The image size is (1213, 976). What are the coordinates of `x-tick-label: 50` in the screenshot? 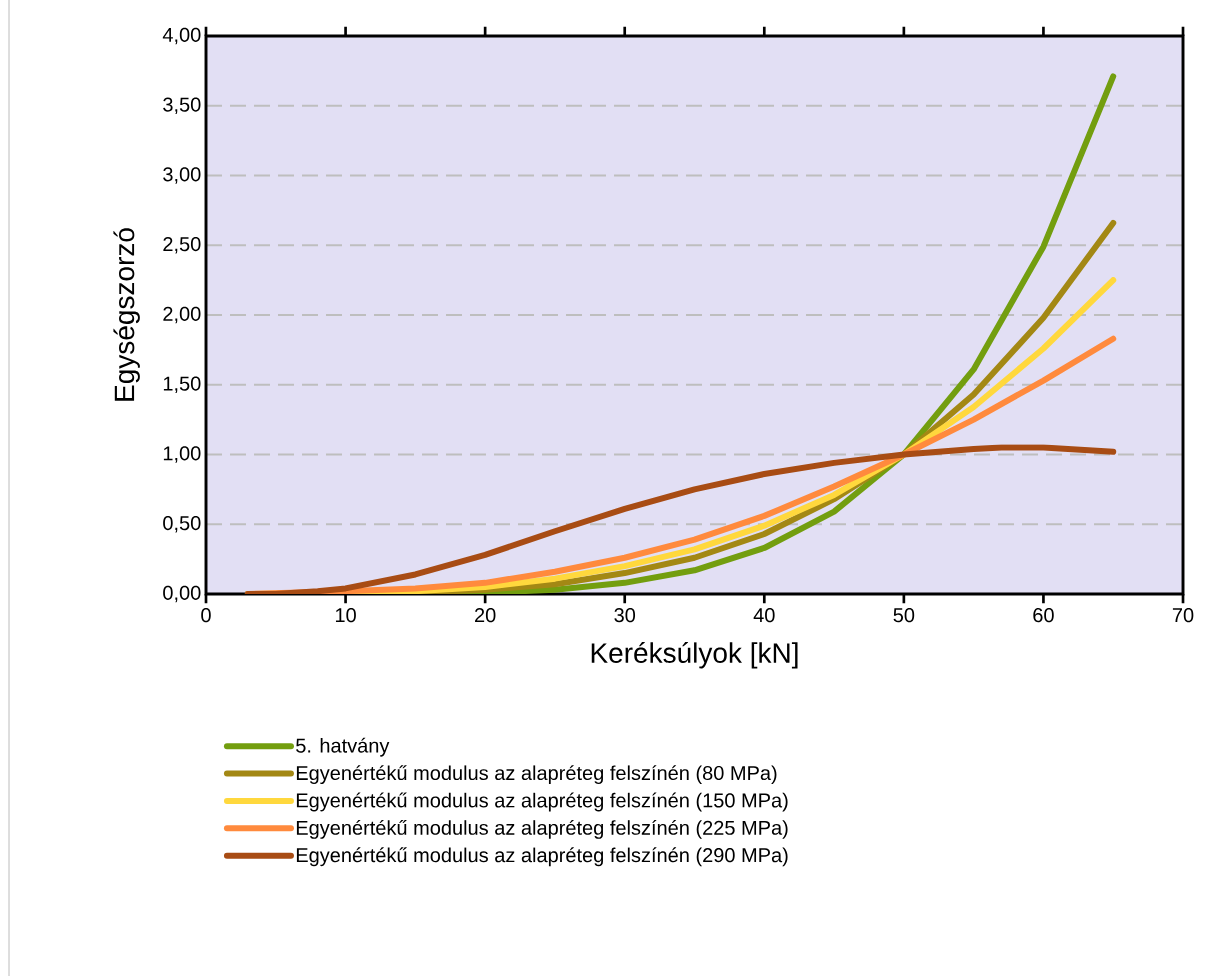 It's located at (904, 615).